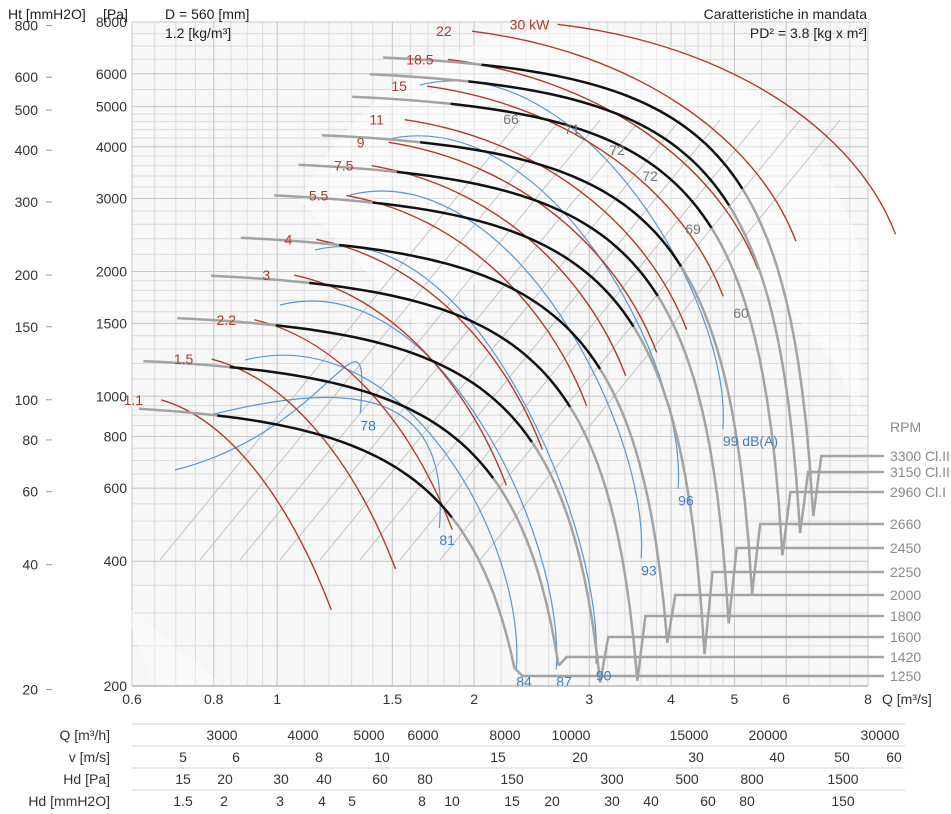 The width and height of the screenshot is (951, 814). I want to click on secondary-tick-label: 4, so click(322, 801).